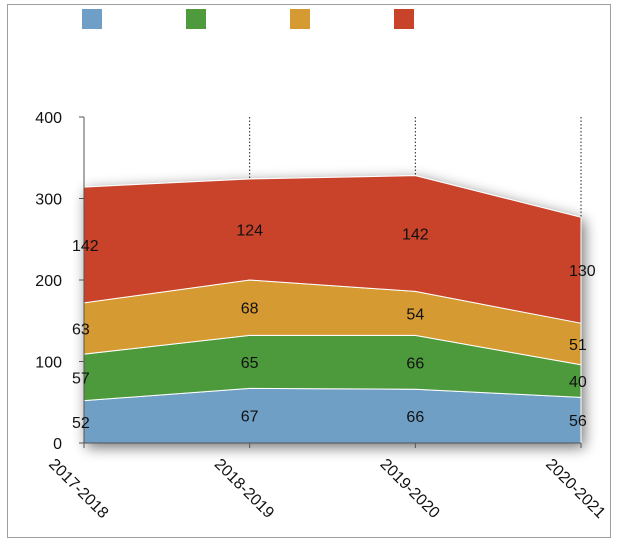  What do you see at coordinates (249, 230) in the screenshot?
I see `data-label: 124` at bounding box center [249, 230].